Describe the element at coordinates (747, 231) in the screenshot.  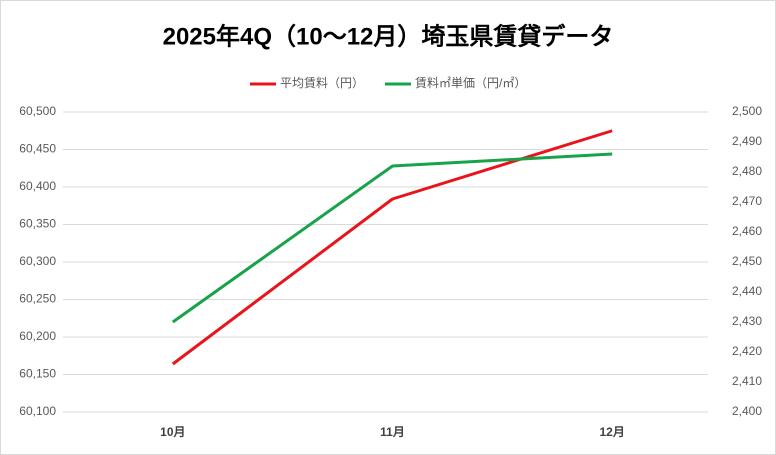
I see `y2-tick-label: 2,460` at that location.